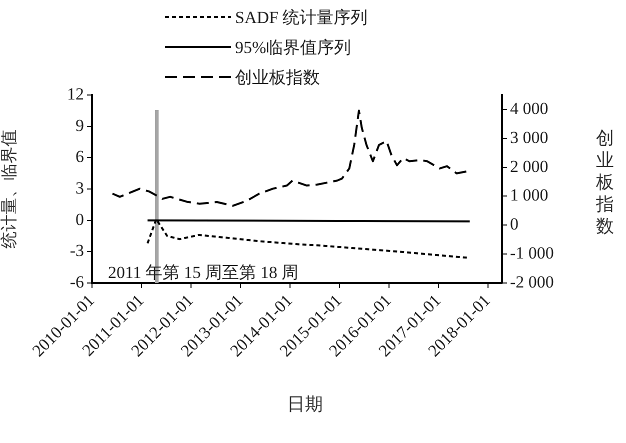 Image resolution: width=626 pixels, height=443 pixels. What do you see at coordinates (10, 189) in the screenshot?
I see `y-axis-title: 统计量、临界值` at bounding box center [10, 189].